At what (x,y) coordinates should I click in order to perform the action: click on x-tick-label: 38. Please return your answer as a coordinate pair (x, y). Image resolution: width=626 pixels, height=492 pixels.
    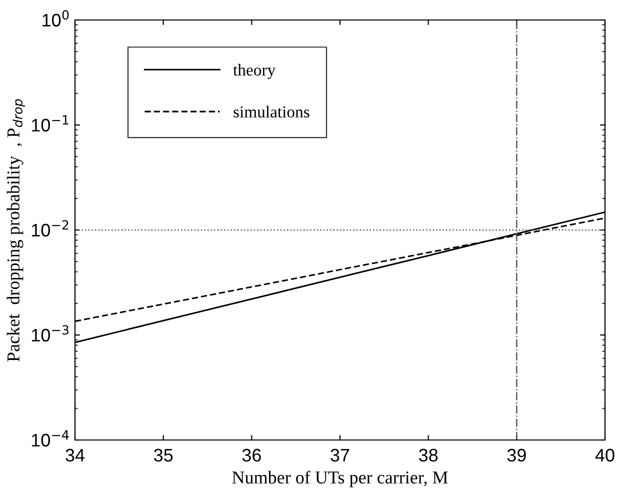
    Looking at the image, I should click on (428, 455).